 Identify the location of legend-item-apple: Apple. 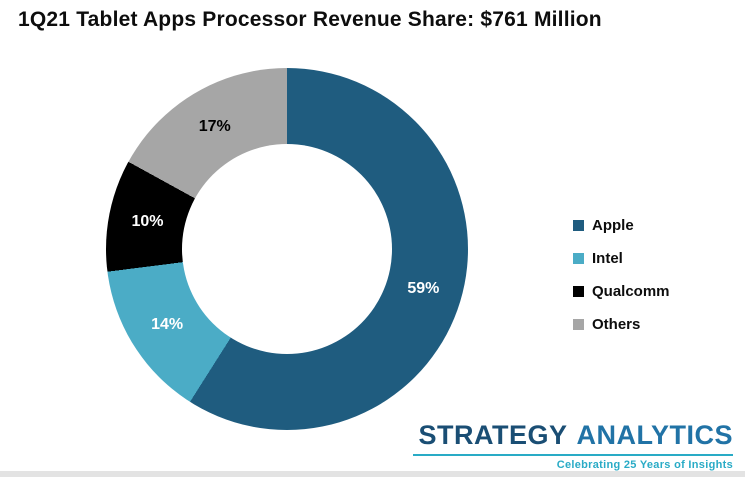
(621, 225).